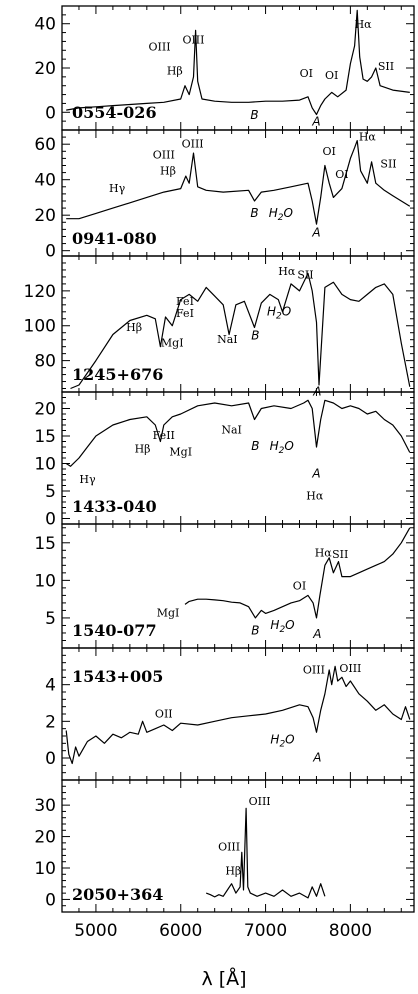 The width and height of the screenshot is (418, 994). I want to click on panel-0554-026: 0 20 40 0554-026 OIII Hβ OIII OI OI Hα SII B A, so click(224, 68).